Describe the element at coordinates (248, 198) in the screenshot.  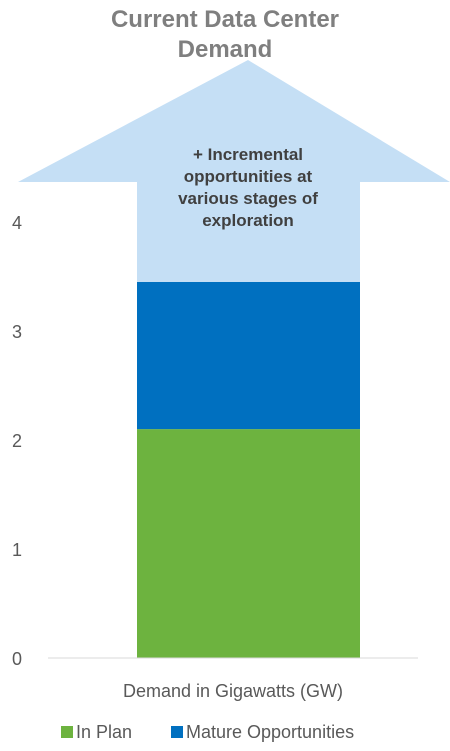
I see `arrow-annotation-line-3: various stages of` at that location.